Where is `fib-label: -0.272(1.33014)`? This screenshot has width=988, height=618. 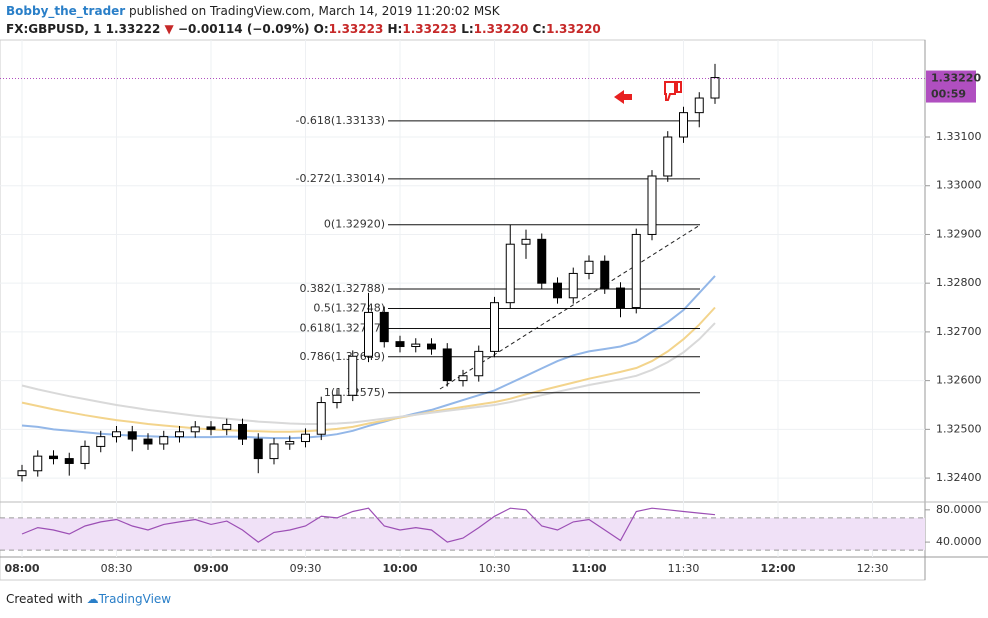 fib-label: -0.272(1.33014) is located at coordinates (340, 178).